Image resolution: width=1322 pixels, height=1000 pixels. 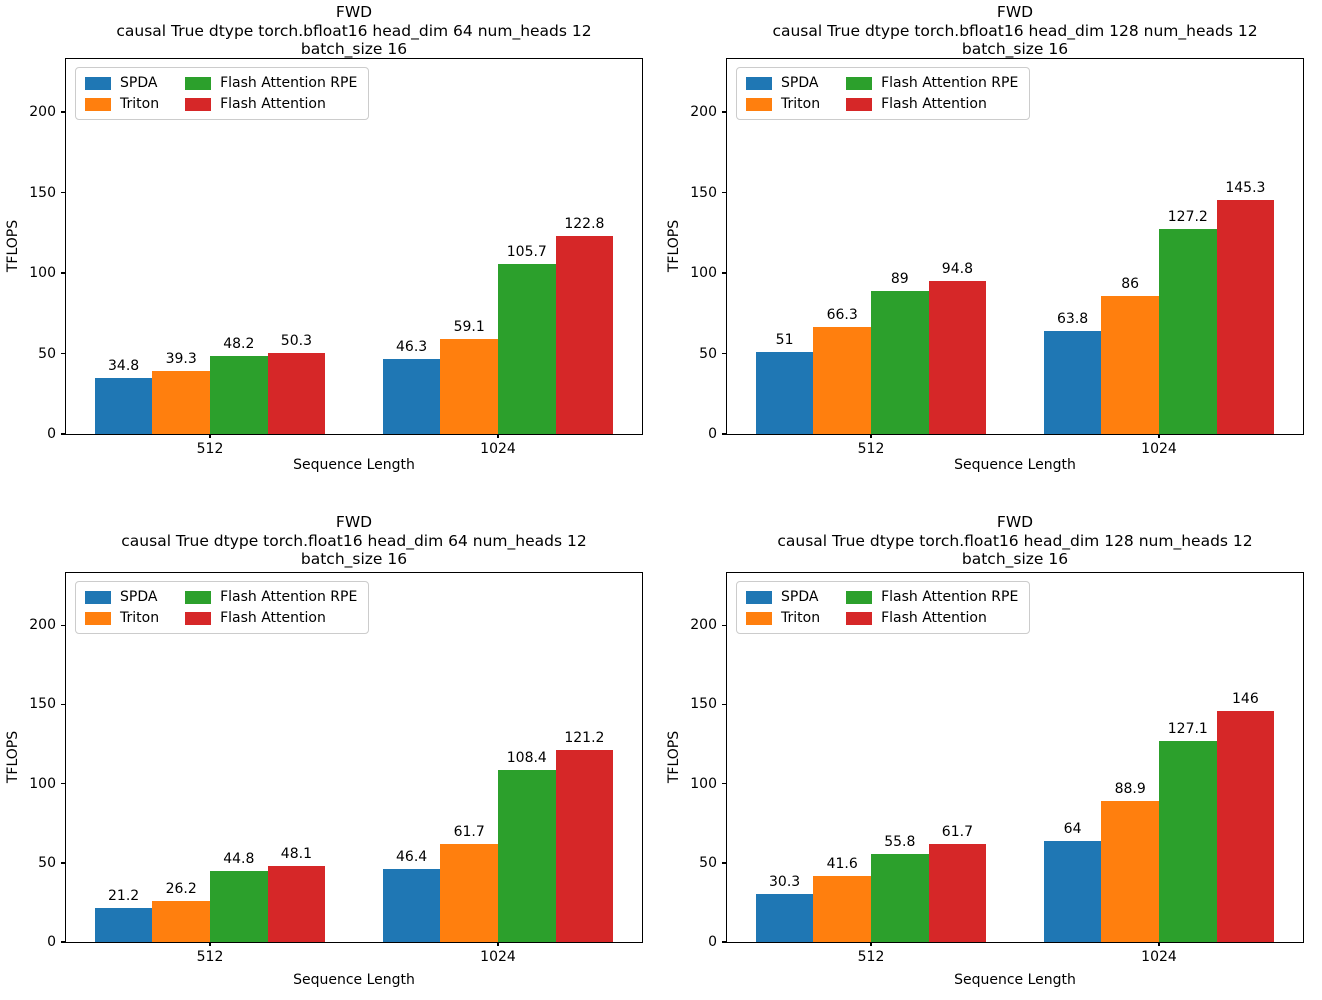 I want to click on bar-value-label: 127.2, so click(x=1187, y=217).